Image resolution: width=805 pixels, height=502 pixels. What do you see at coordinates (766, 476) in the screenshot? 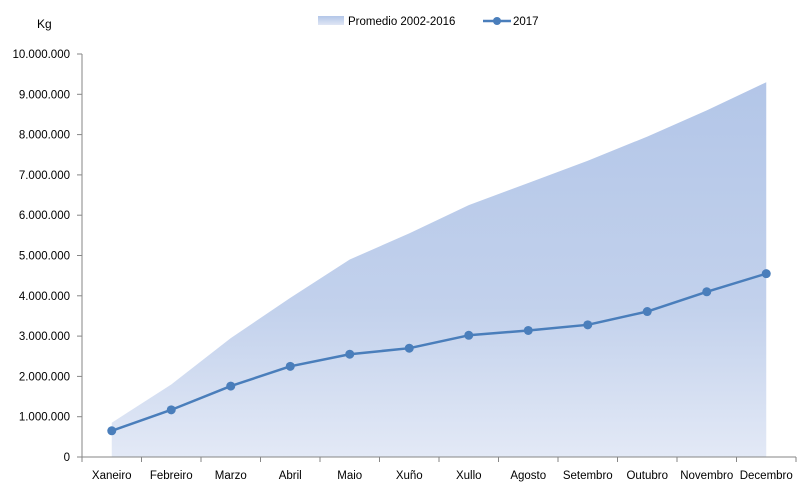
I see `x-tick-label: Decembro` at bounding box center [766, 476].